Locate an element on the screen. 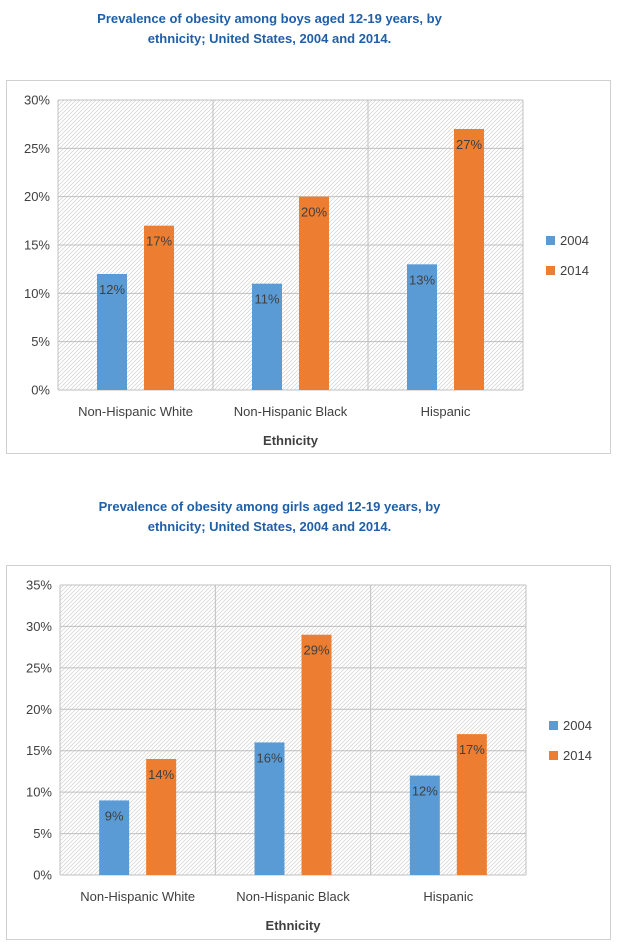 The width and height of the screenshot is (619, 945). girls-data-label: 14% is located at coordinates (161, 774).